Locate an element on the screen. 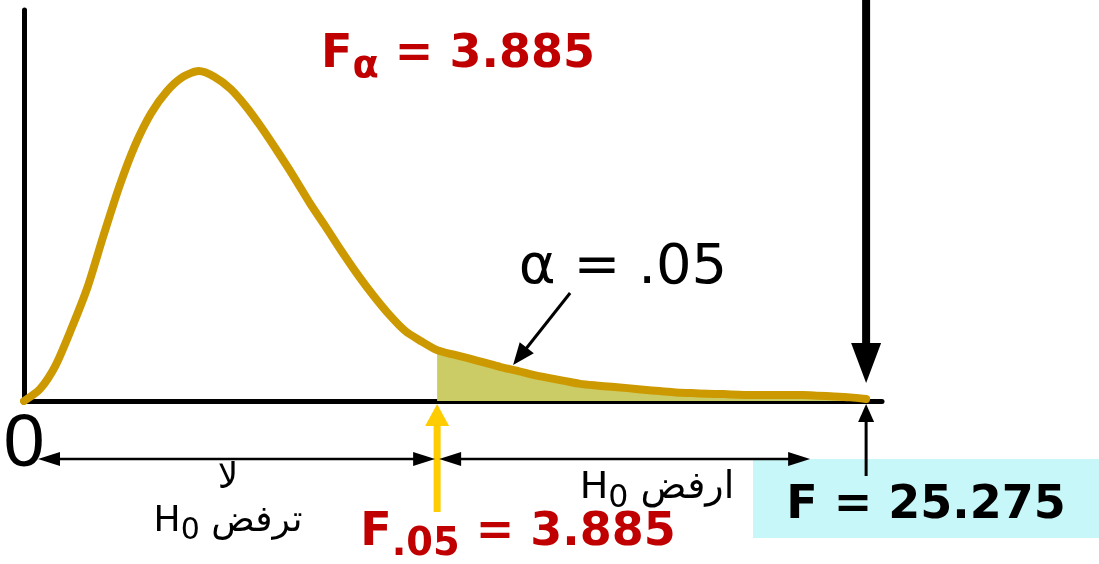 The width and height of the screenshot is (1099, 564). annotation: F$_{α}$ = 3.885 is located at coordinates (458, 55).